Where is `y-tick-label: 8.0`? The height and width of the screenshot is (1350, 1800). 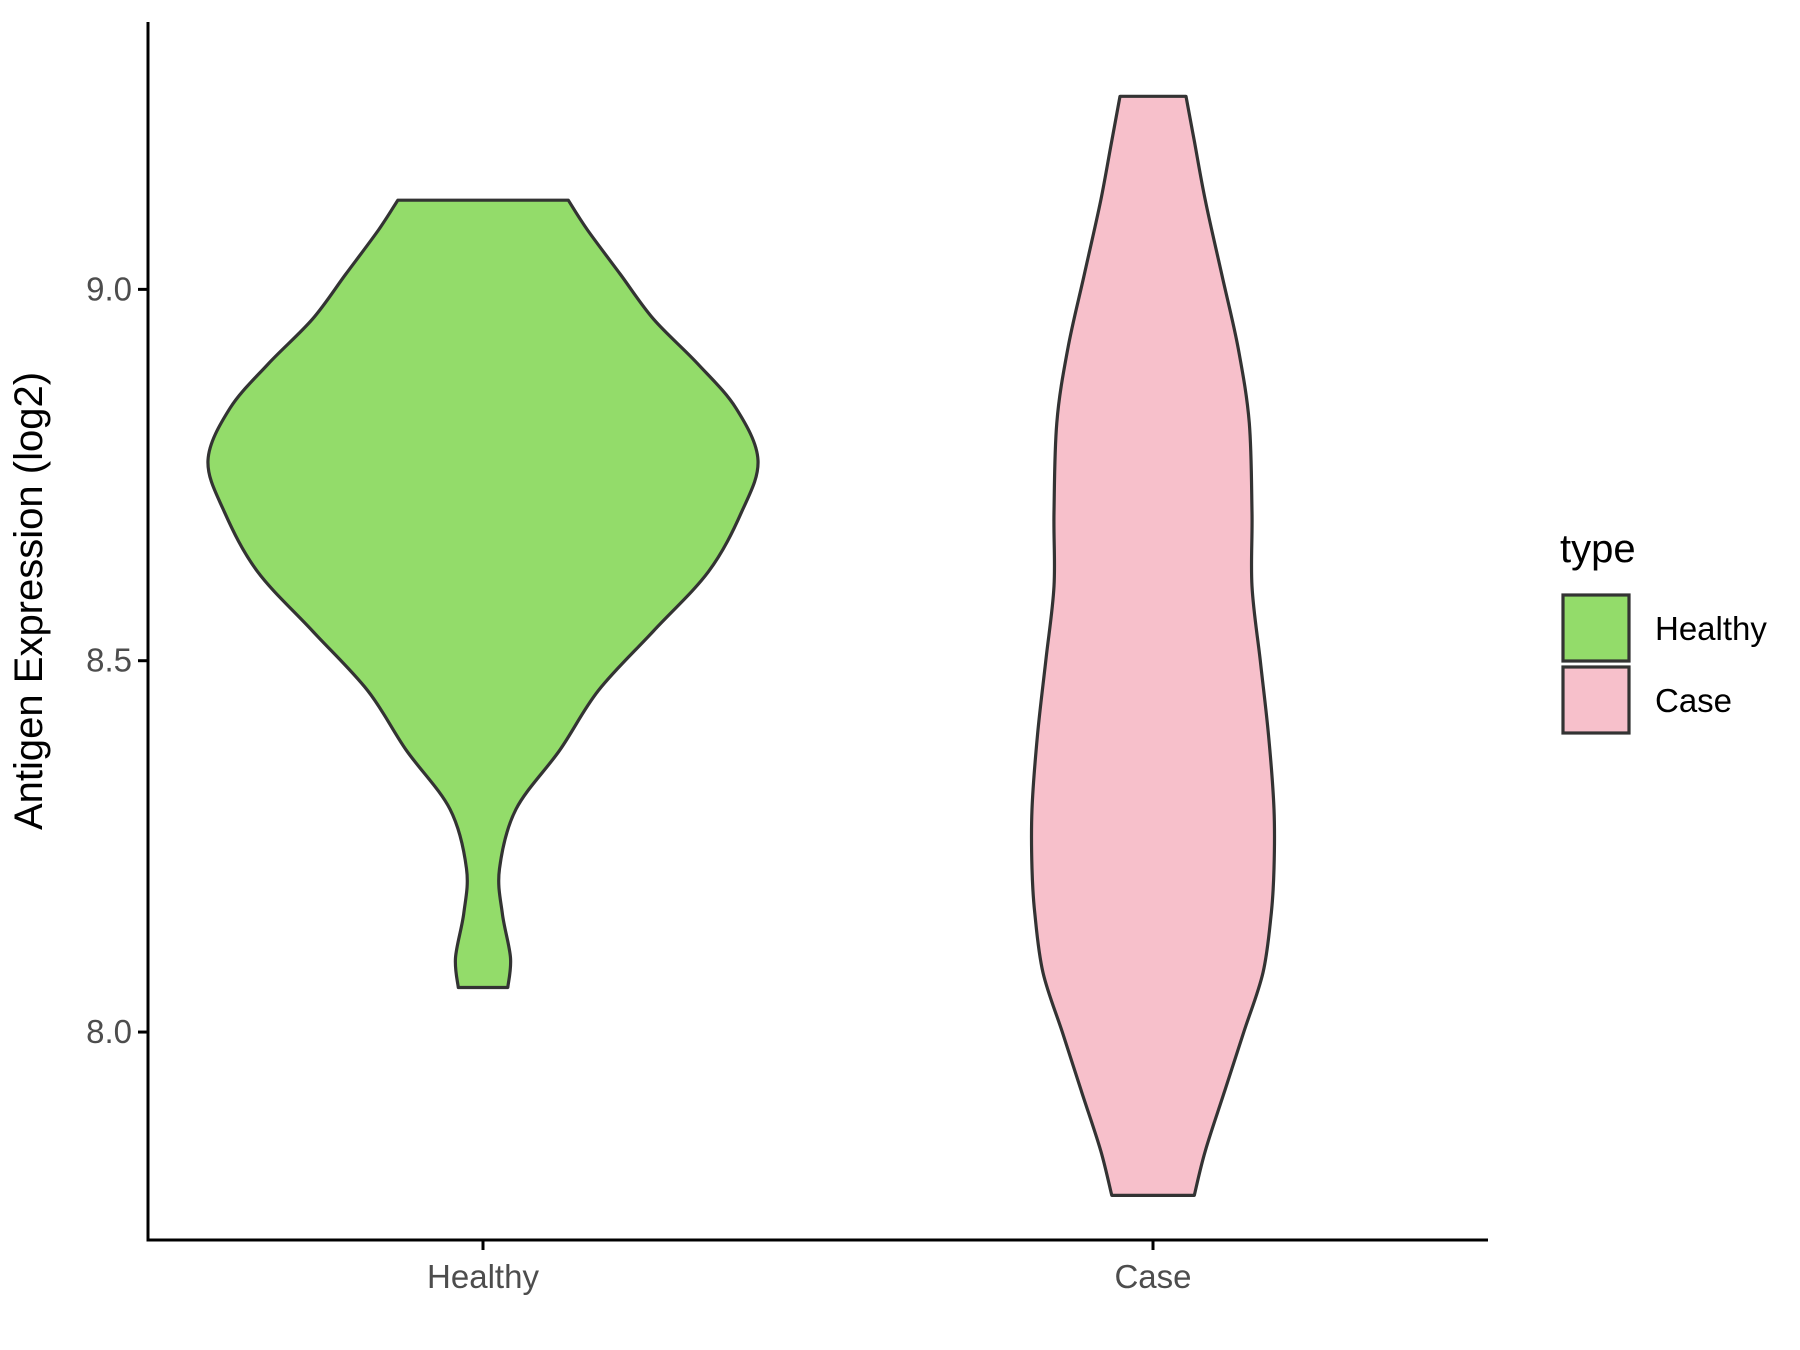 y-tick-label: 8.0 is located at coordinates (109, 1031).